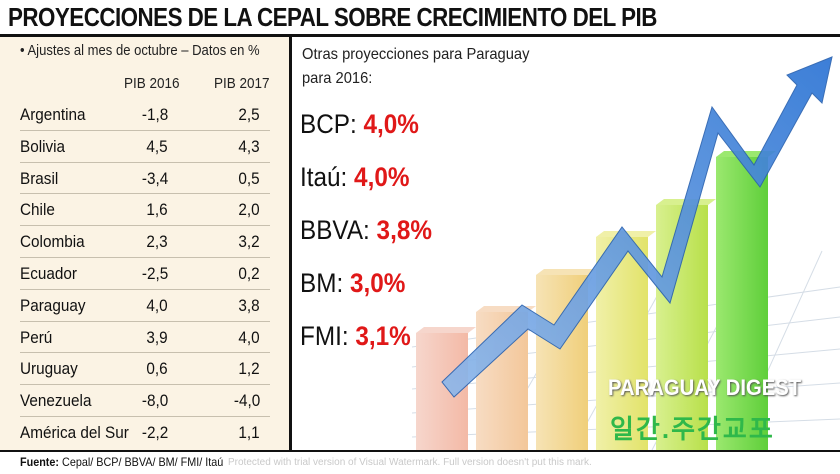  What do you see at coordinates (337, 78) in the screenshot?
I see `other-heading-line2: para 2016:` at bounding box center [337, 78].